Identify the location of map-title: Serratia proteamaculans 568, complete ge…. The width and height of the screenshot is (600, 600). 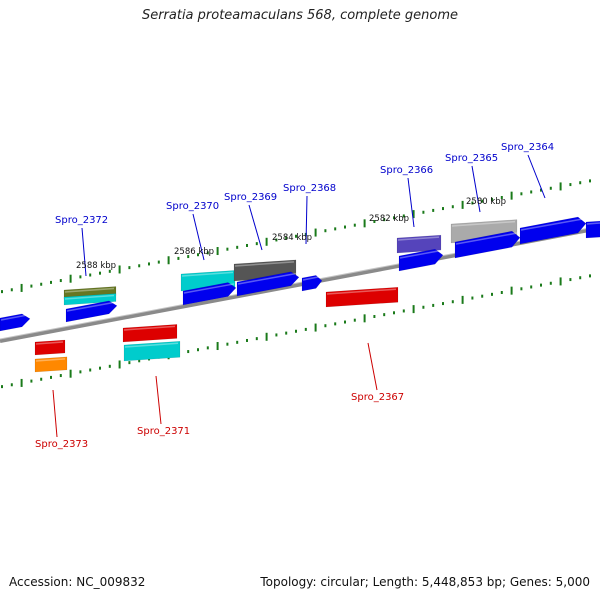
(300, 15).